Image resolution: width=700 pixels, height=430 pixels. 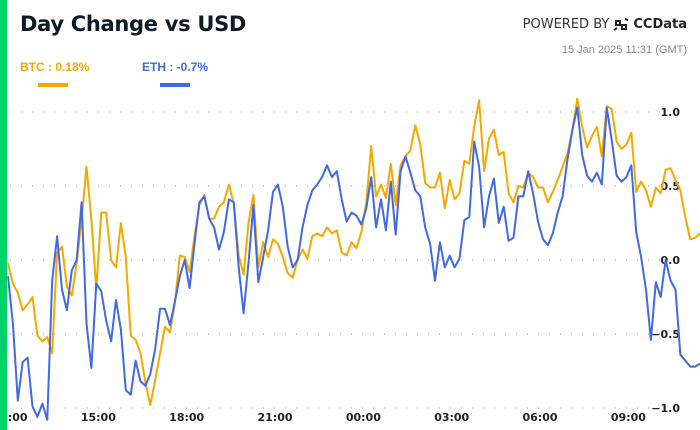 What do you see at coordinates (624, 50) in the screenshot?
I see `timestamp: 15 Jan 2025 11:31 (GMT)` at bounding box center [624, 50].